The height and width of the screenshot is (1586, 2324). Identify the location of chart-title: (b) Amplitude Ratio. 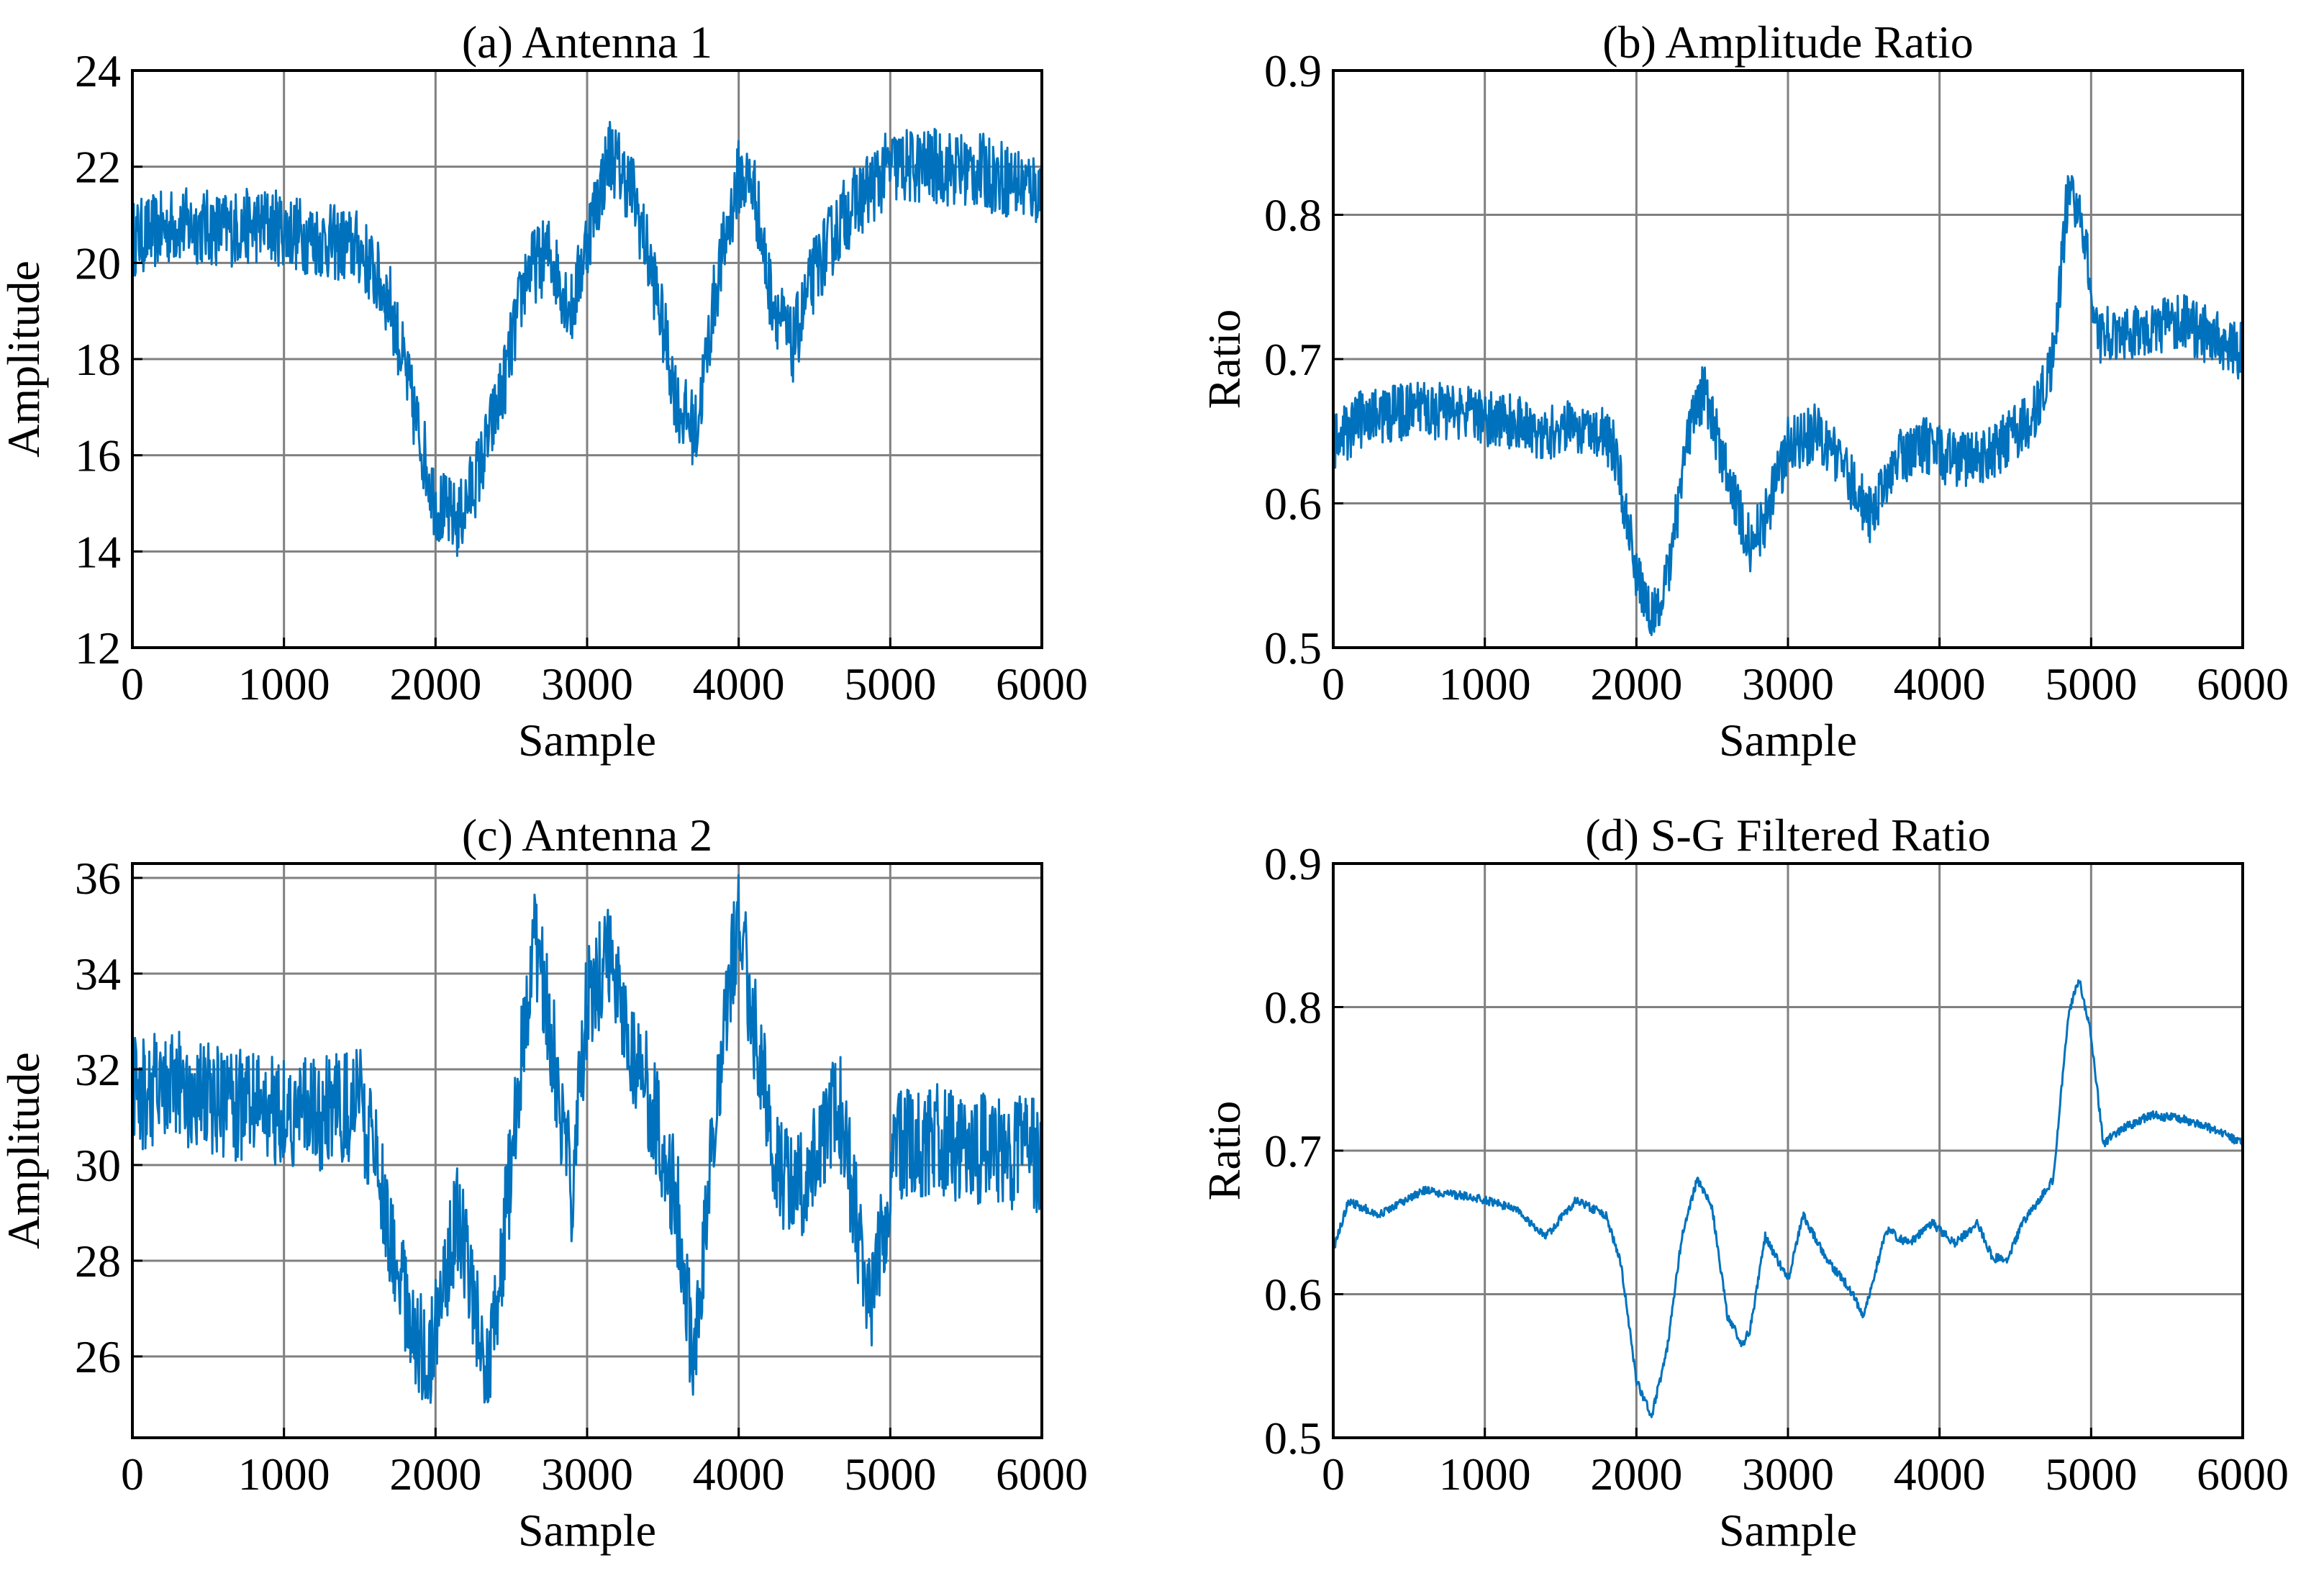
(1788, 43).